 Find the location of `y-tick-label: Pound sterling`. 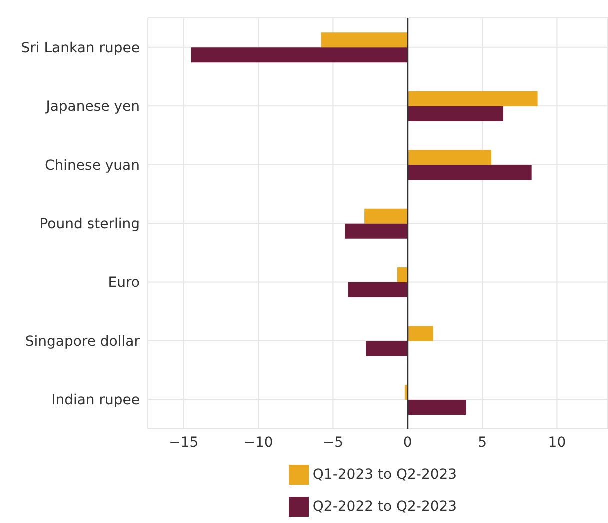

y-tick-label: Pound sterling is located at coordinates (90, 224).